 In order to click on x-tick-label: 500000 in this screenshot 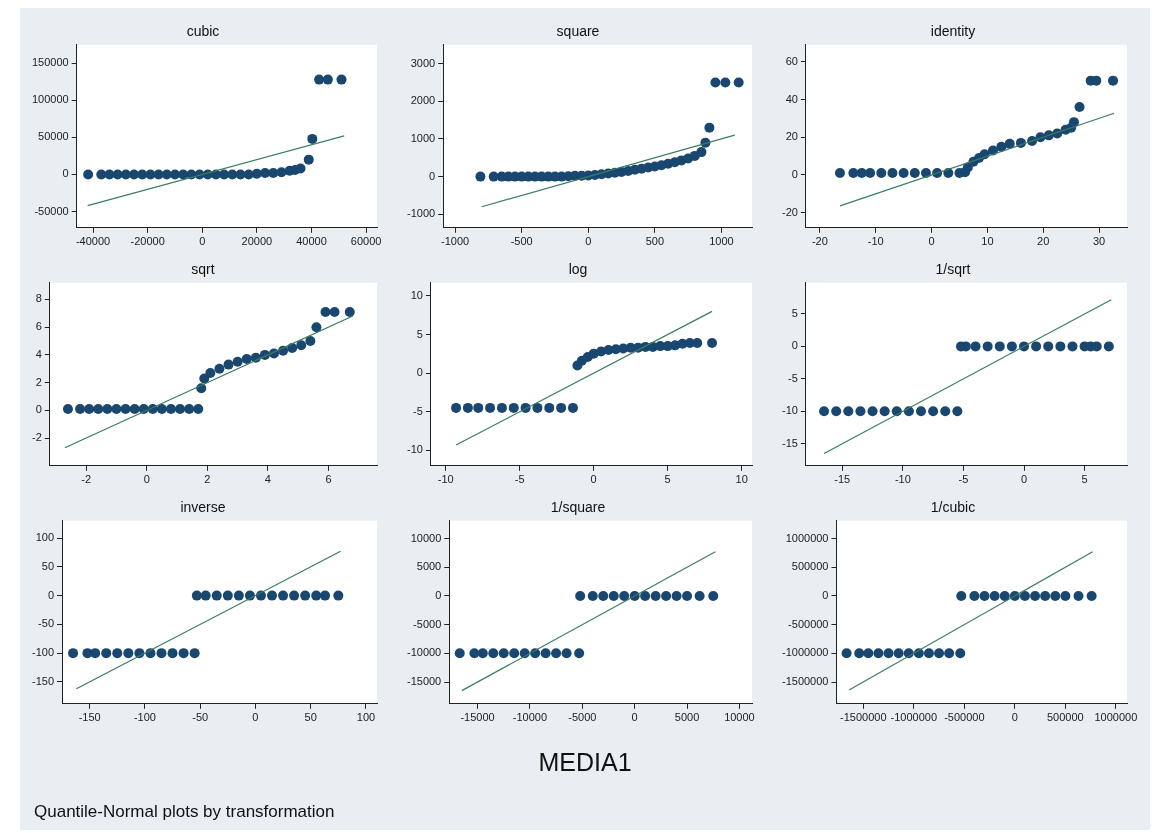, I will do `click(1065, 717)`.